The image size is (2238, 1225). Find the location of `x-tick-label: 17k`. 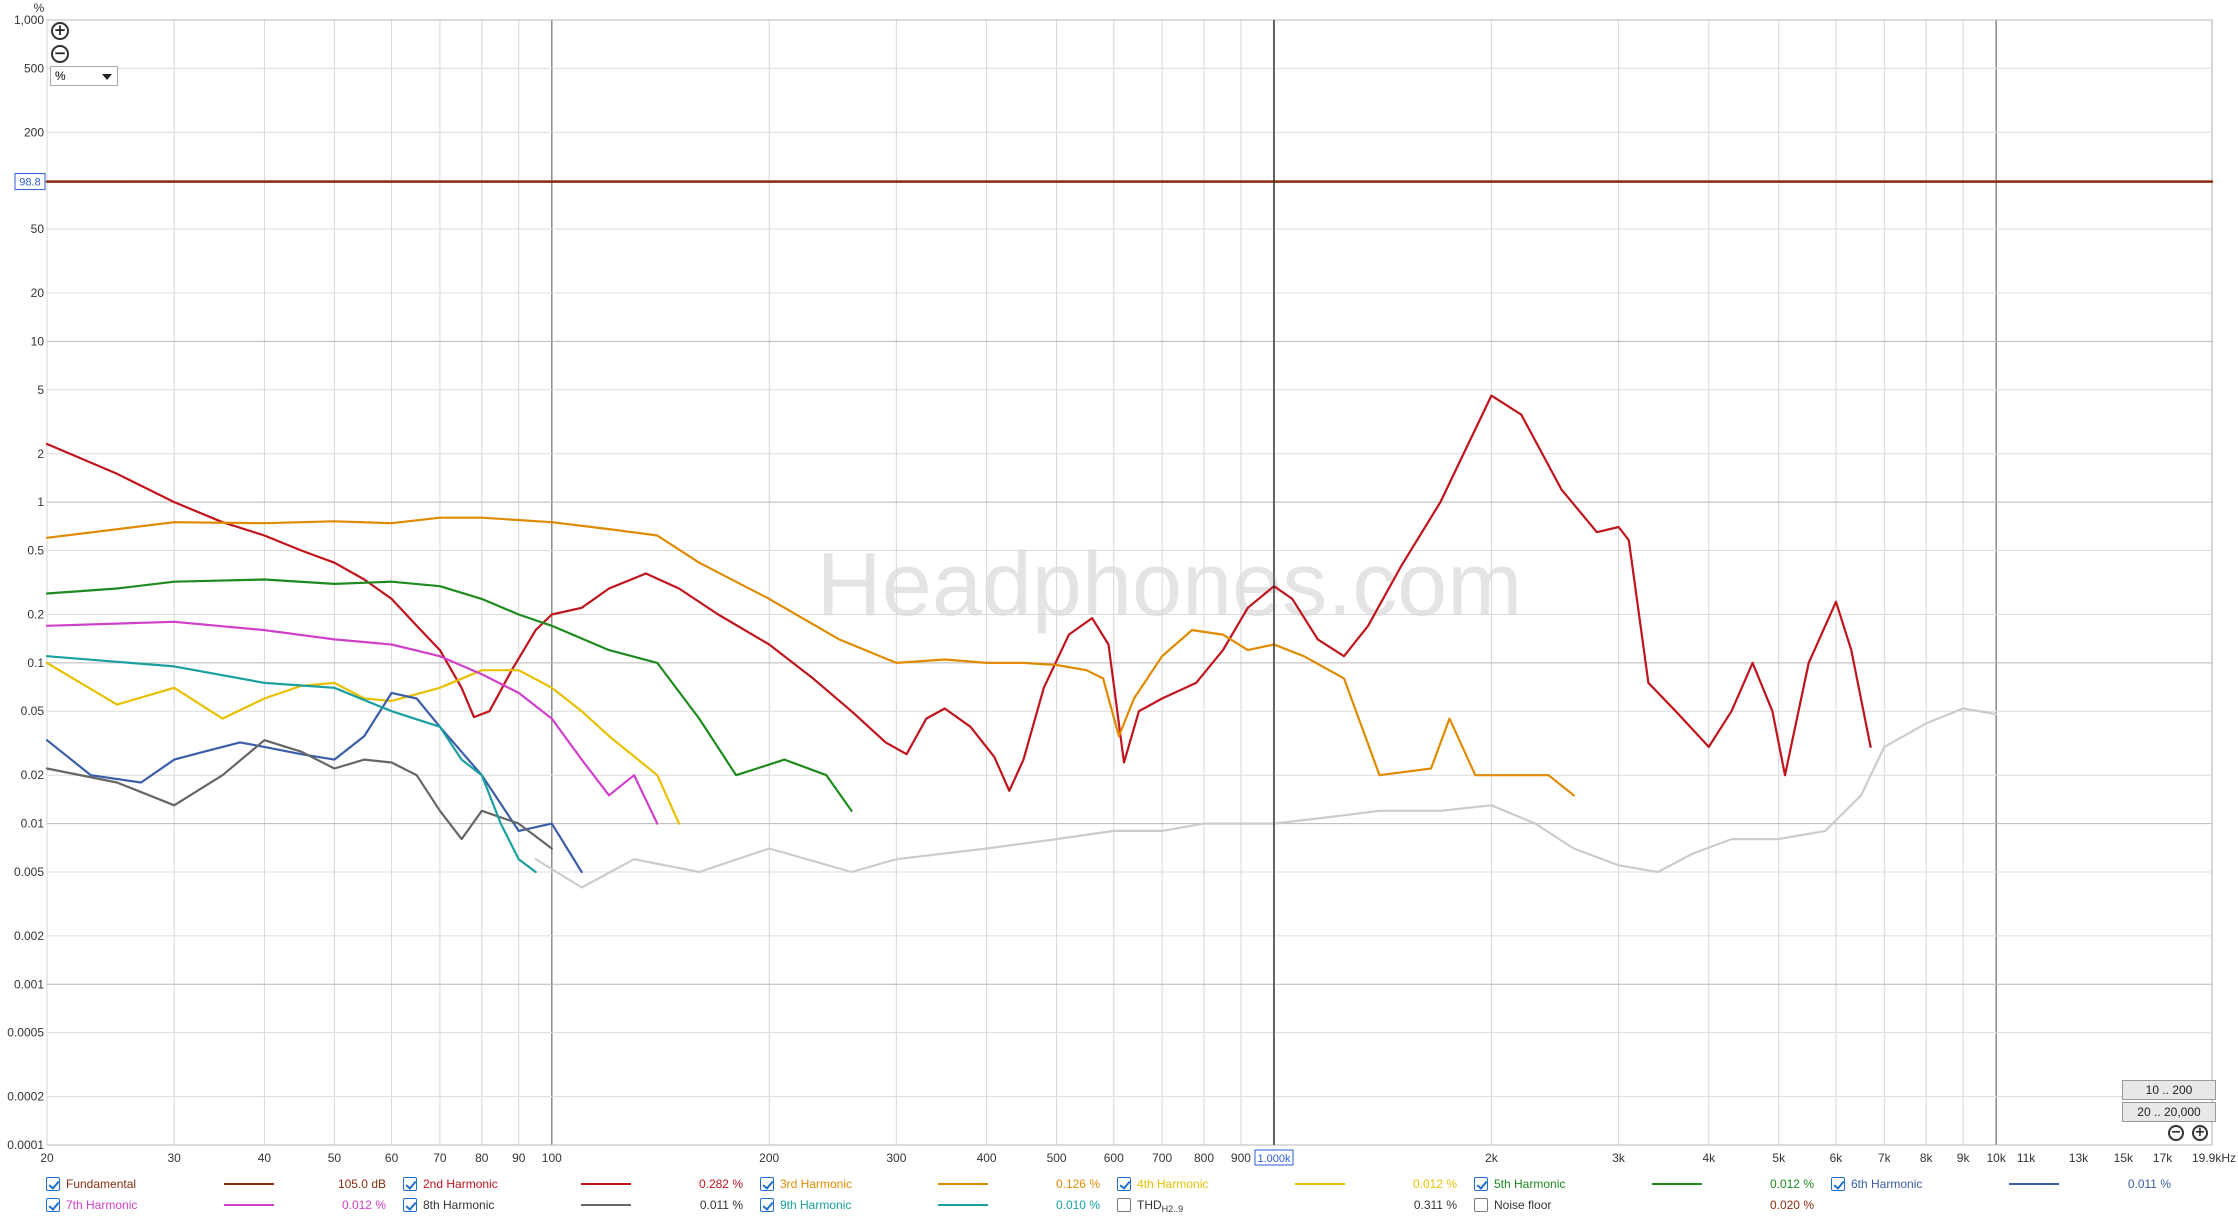

x-tick-label: 17k is located at coordinates (2163, 1158).